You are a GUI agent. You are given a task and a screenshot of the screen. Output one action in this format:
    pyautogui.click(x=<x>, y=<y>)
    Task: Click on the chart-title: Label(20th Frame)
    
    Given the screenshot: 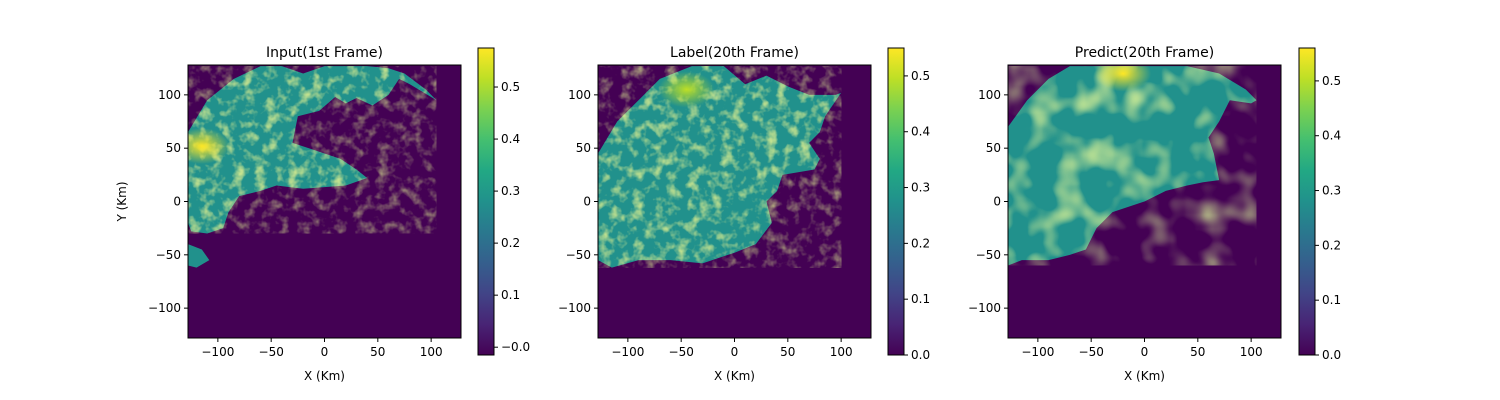 What is the action you would take?
    pyautogui.click(x=734, y=53)
    